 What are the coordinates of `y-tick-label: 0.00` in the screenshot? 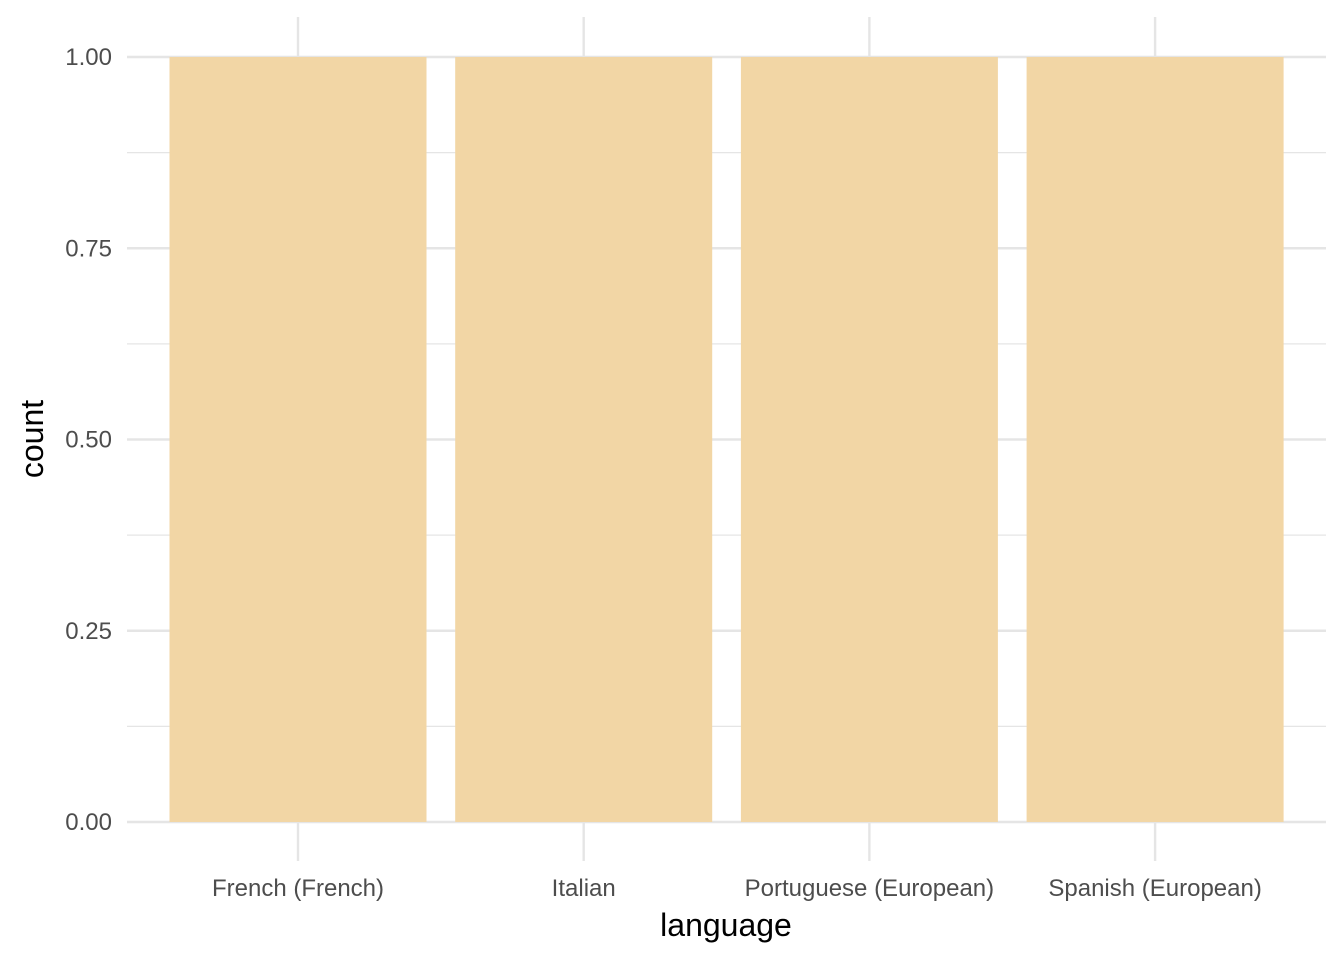 It's located at (88, 822).